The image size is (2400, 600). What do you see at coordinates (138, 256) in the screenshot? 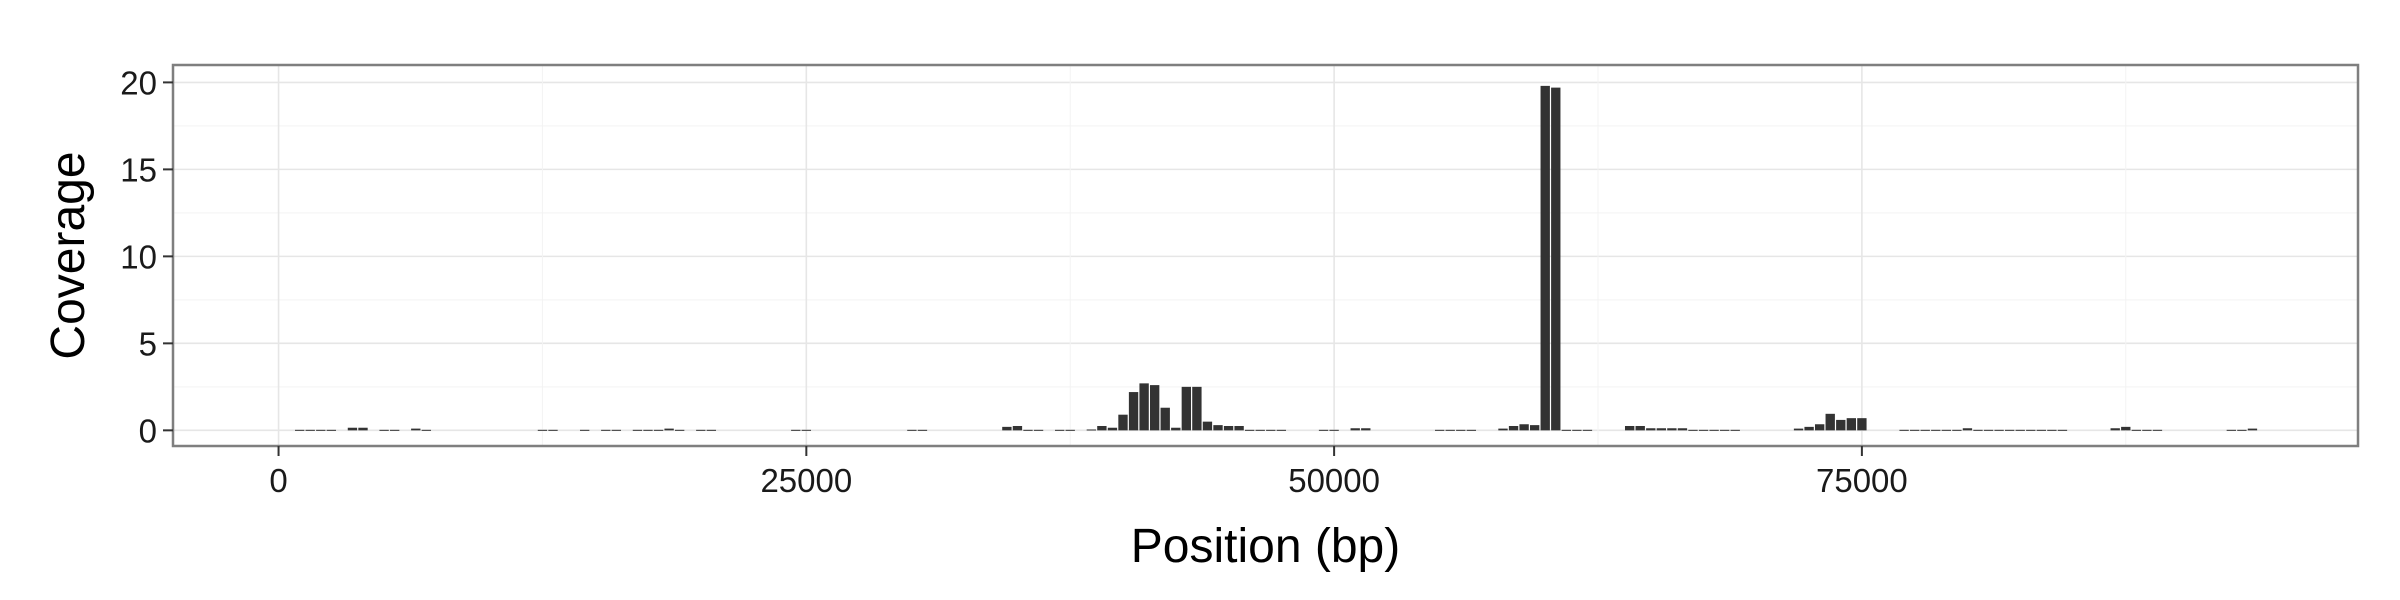
I see `y-tick-label: 10` at bounding box center [138, 256].